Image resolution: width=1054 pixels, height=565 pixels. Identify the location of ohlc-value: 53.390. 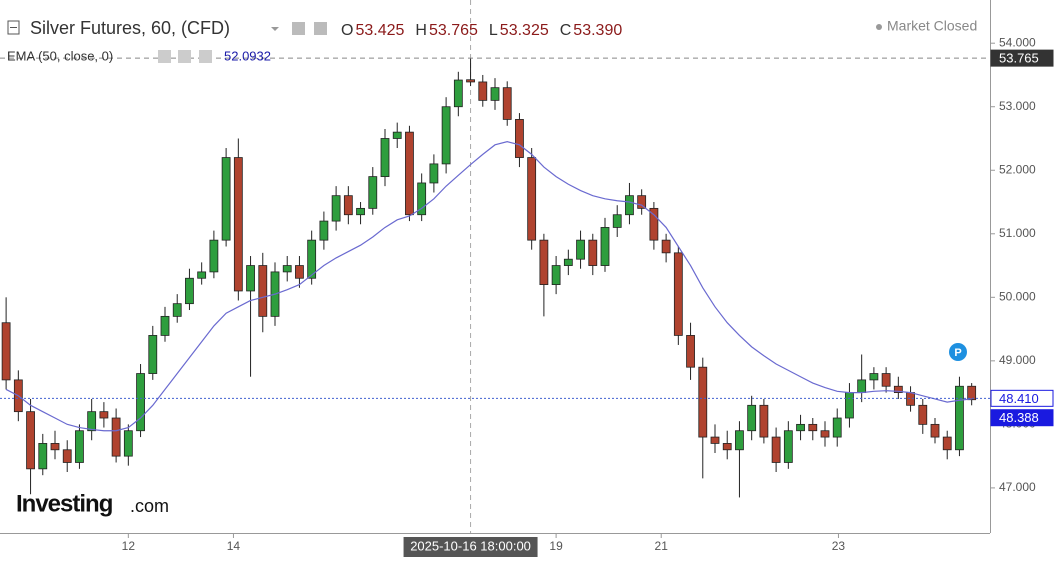
(597, 30).